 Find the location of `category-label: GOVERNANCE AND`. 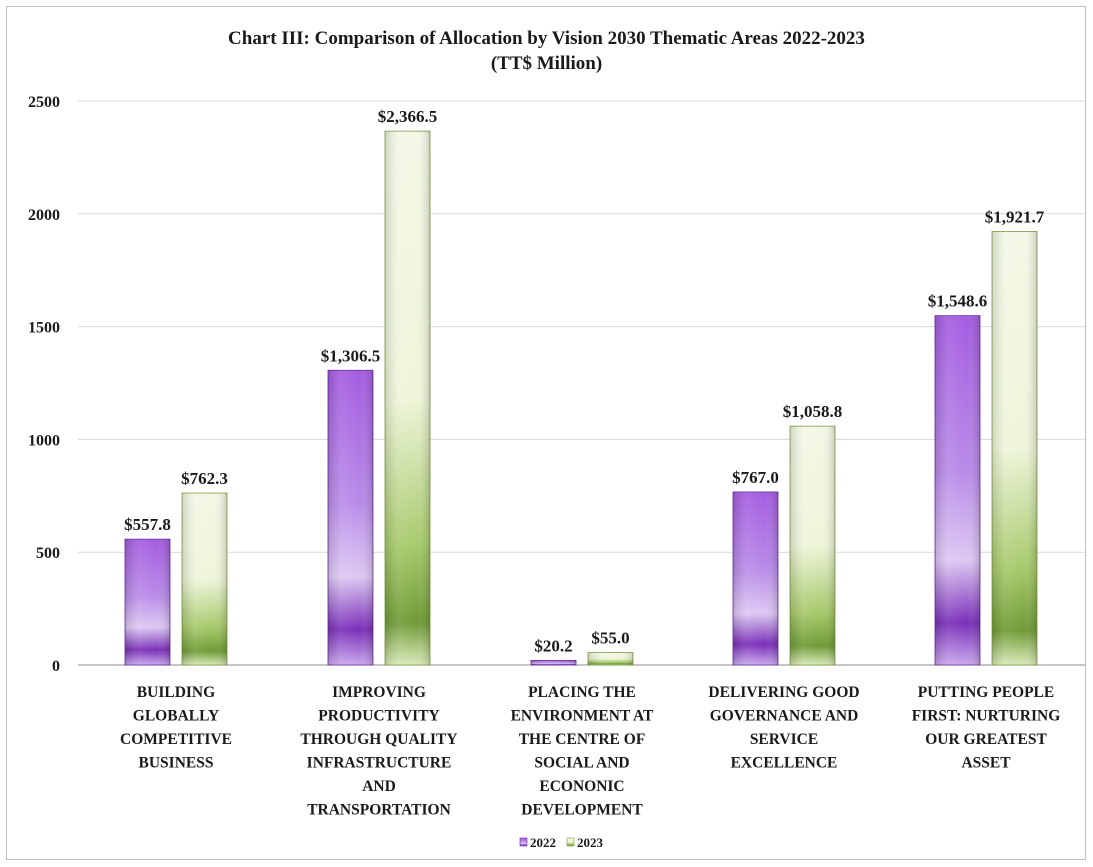

category-label: GOVERNANCE AND is located at coordinates (784, 716).